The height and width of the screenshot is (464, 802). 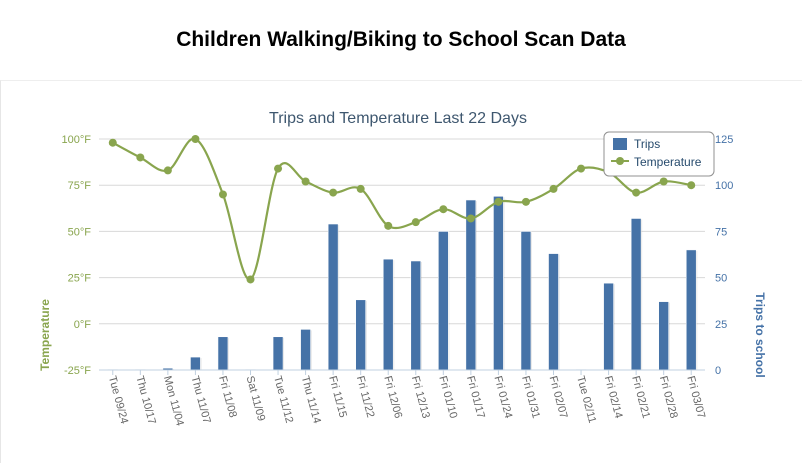 What do you see at coordinates (447, 397) in the screenshot?
I see `x-tick-label: Fri 01/10` at bounding box center [447, 397].